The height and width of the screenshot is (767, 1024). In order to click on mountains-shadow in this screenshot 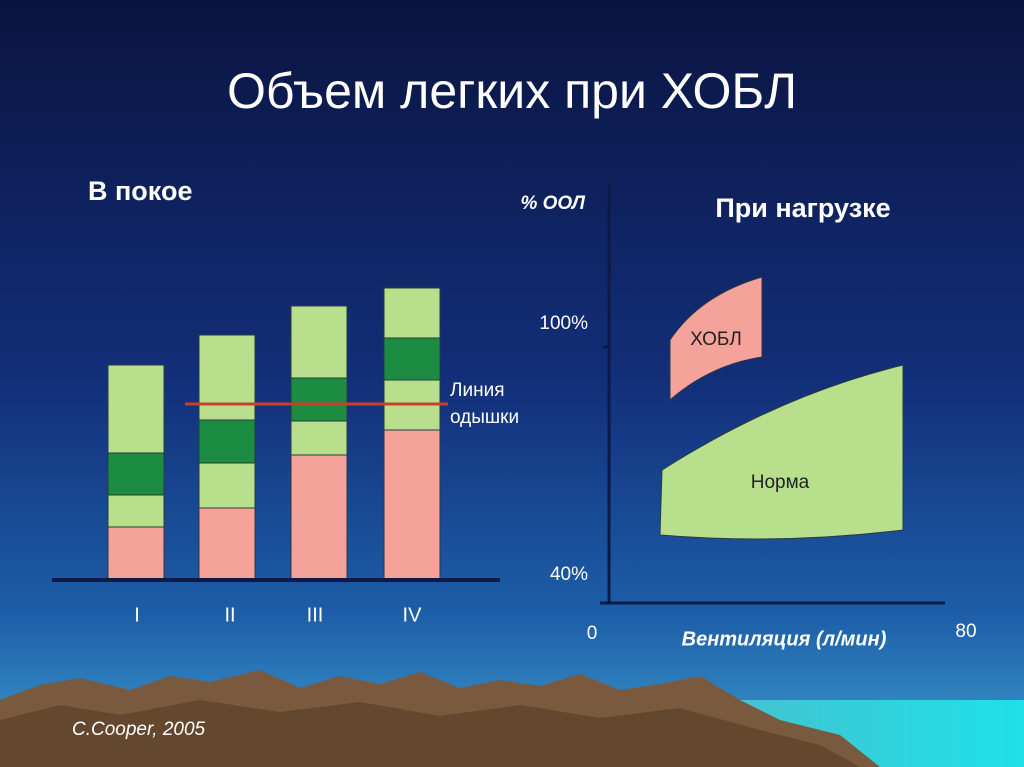, I will do `click(430, 733)`.